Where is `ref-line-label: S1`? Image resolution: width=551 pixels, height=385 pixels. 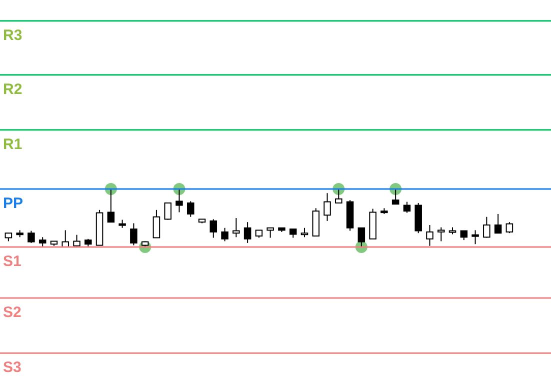
ref-line-label: S1 is located at coordinates (12, 261).